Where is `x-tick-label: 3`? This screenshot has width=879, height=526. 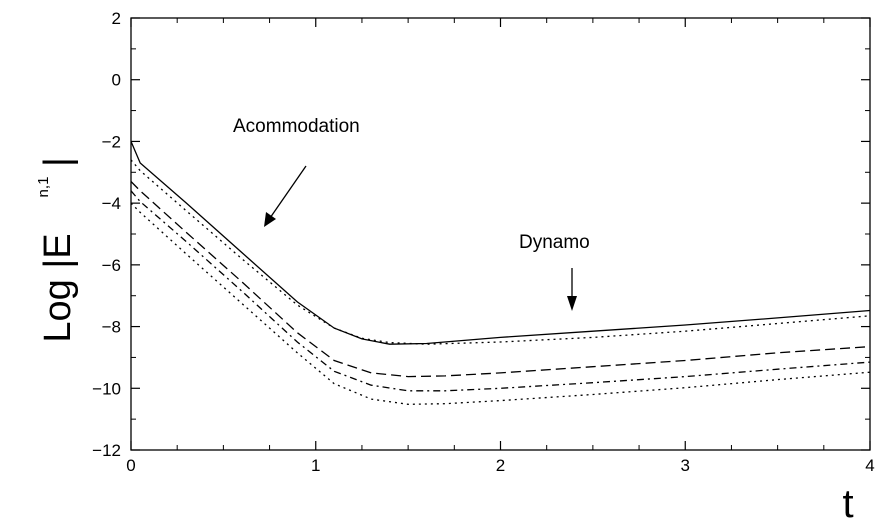
x-tick-label: 3 is located at coordinates (685, 465).